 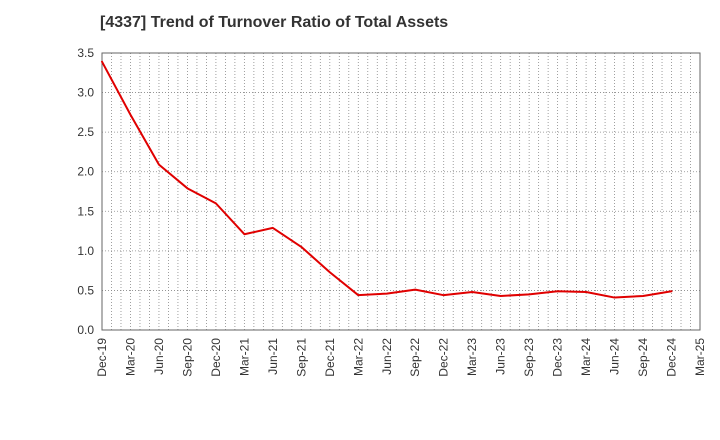 I want to click on x-tick-label: Sep-23, so click(x=529, y=357).